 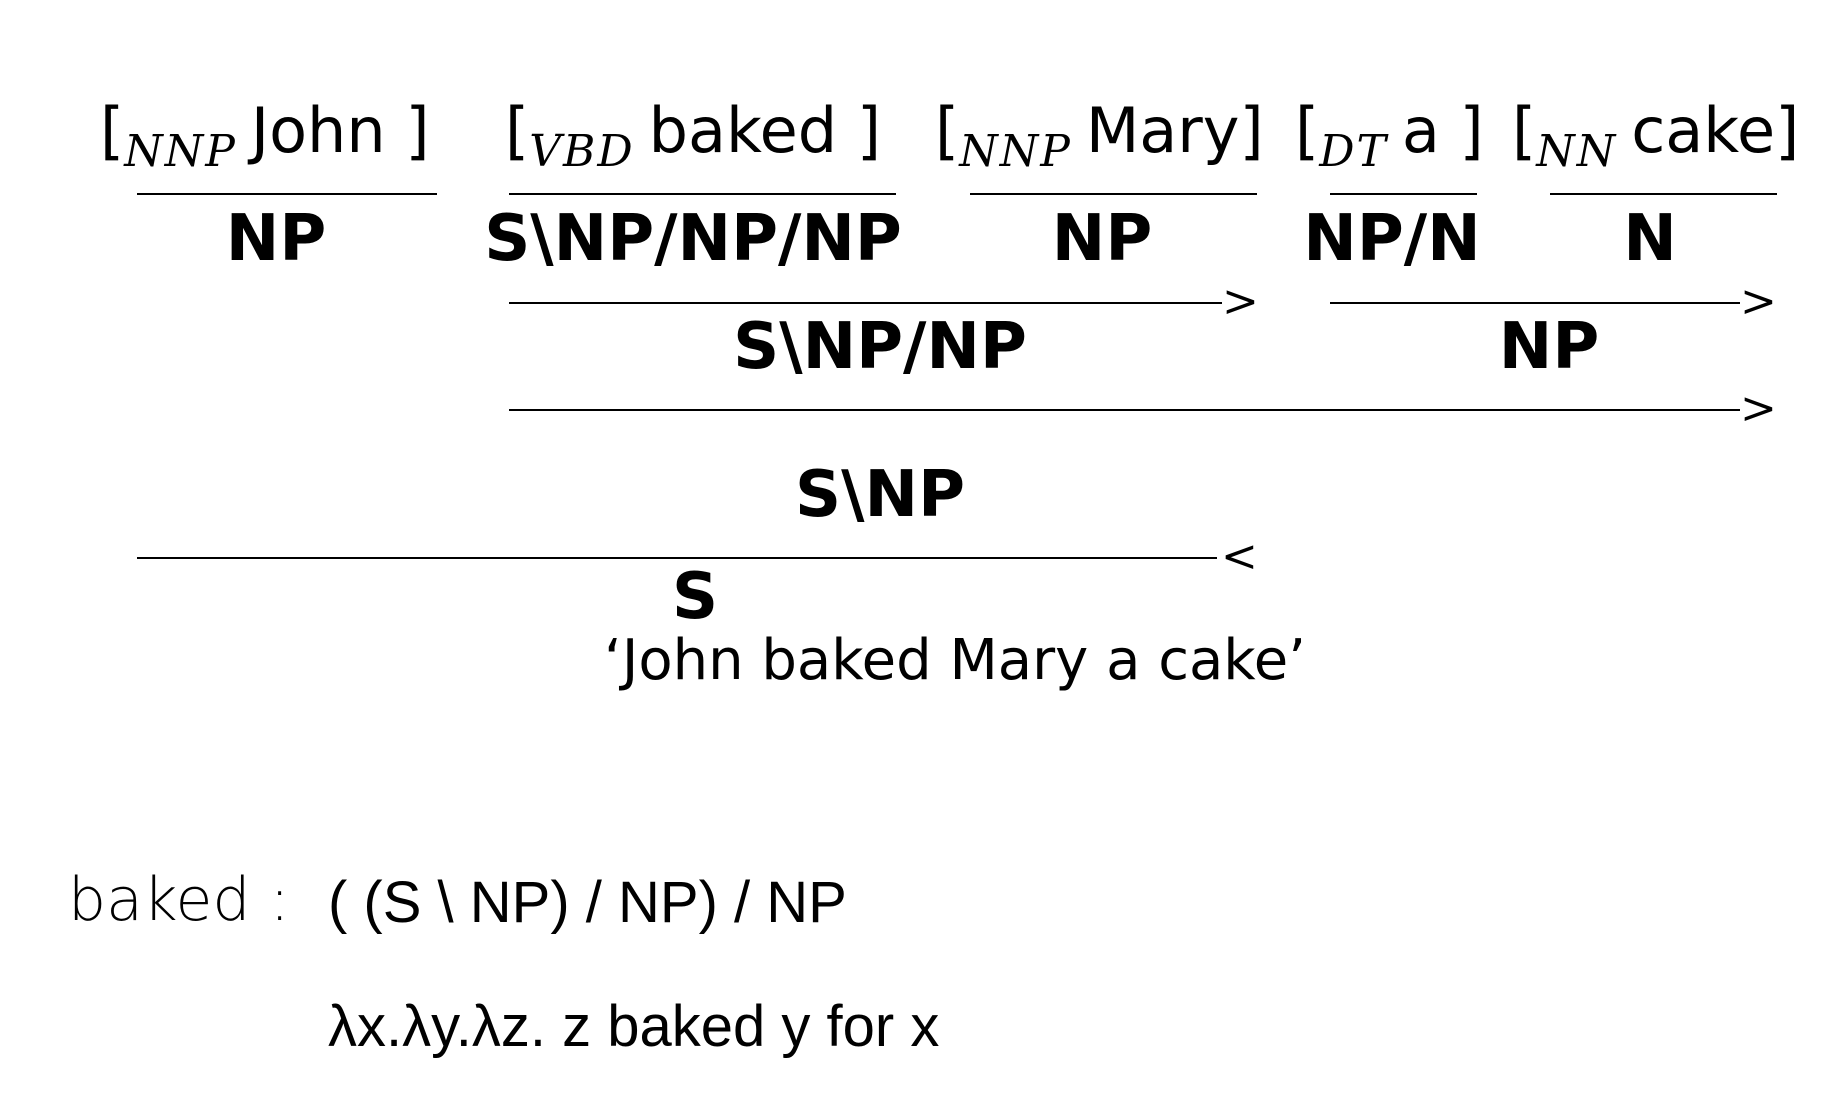 What do you see at coordinates (1353, 151) in the screenshot?
I see `pos-tag: DT` at bounding box center [1353, 151].